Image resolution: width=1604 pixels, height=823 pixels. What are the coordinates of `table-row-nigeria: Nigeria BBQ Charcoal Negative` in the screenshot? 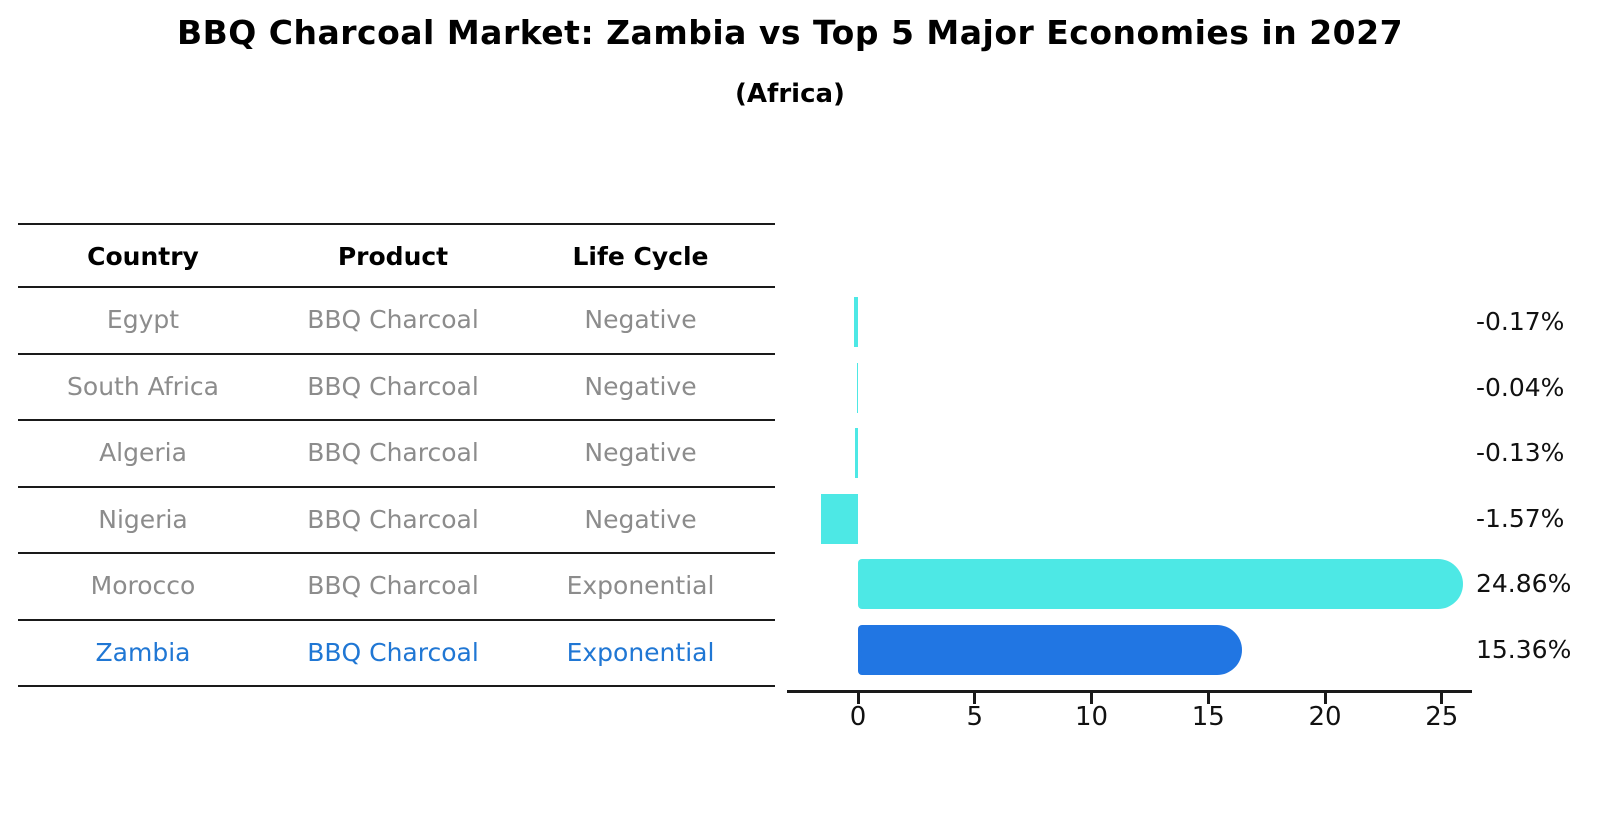 It's located at (396, 521).